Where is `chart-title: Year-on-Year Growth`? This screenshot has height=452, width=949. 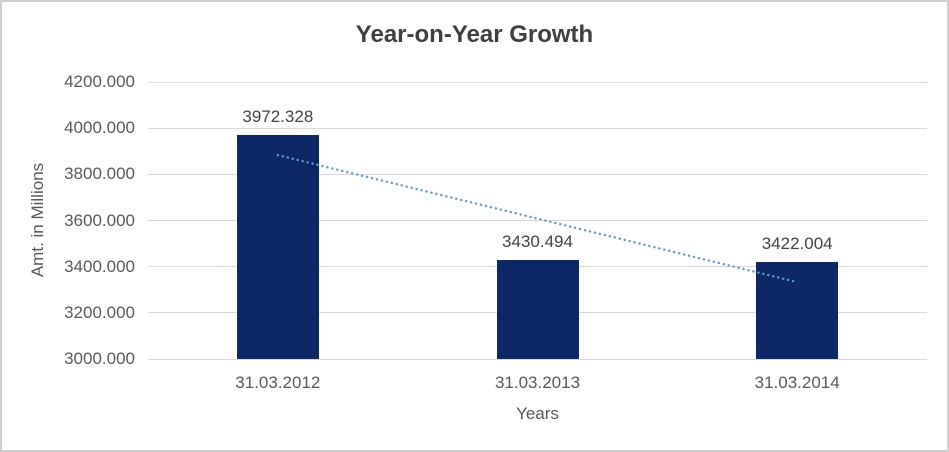
chart-title: Year-on-Year Growth is located at coordinates (474, 34).